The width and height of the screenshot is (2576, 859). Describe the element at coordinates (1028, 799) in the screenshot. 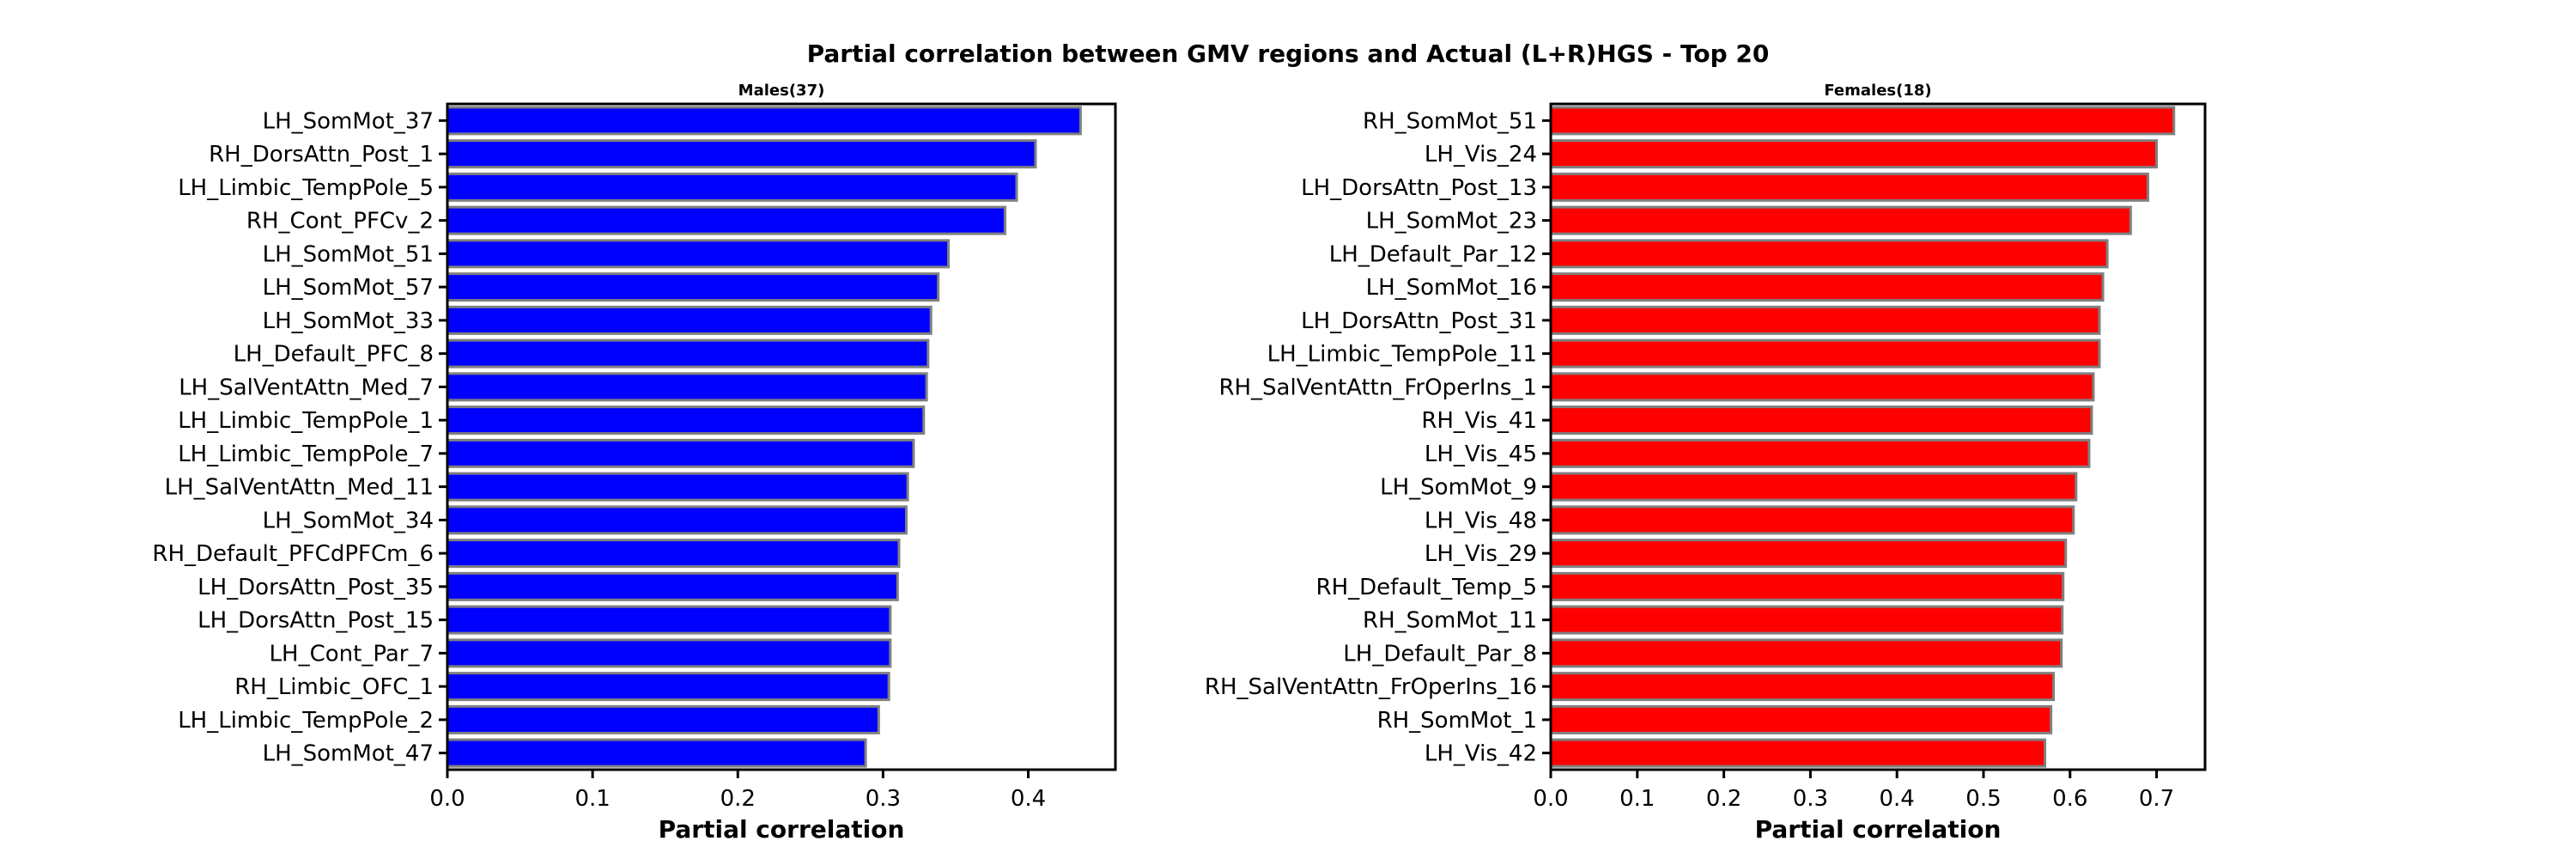

I see `males-x-tick-label: 0.4` at that location.